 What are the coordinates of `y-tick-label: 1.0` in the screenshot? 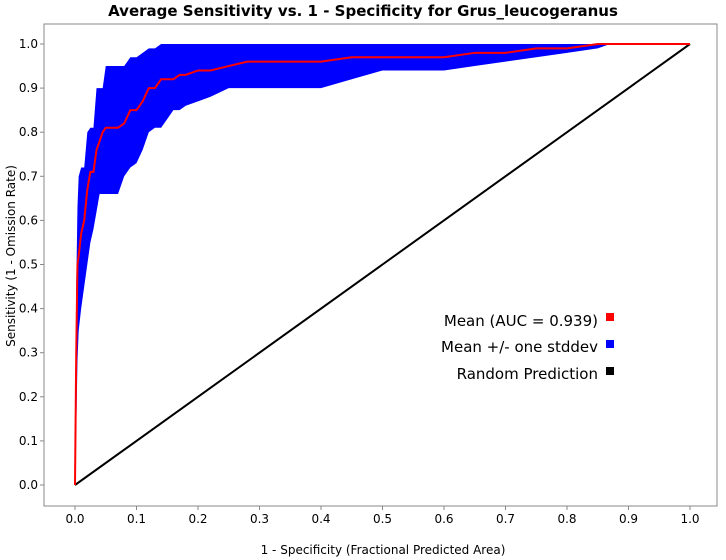 It's located at (28, 44).